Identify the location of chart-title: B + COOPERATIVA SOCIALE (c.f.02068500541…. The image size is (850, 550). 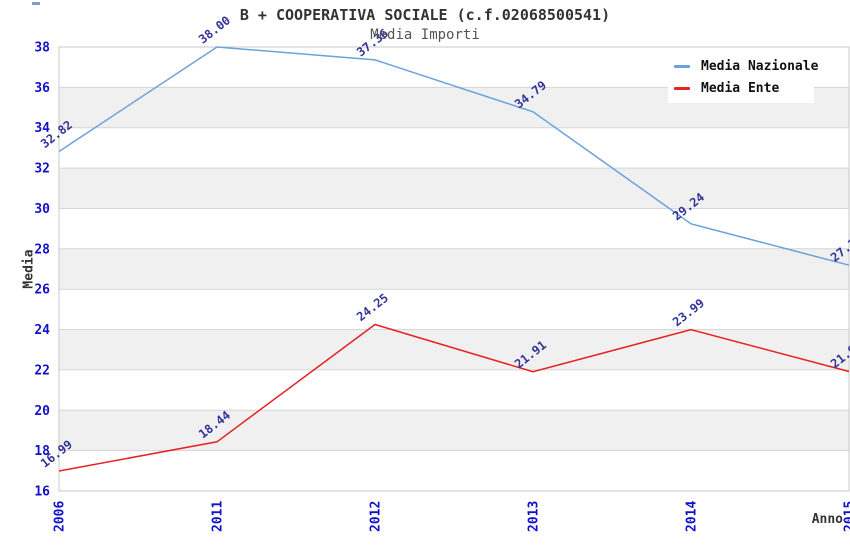
(425, 15).